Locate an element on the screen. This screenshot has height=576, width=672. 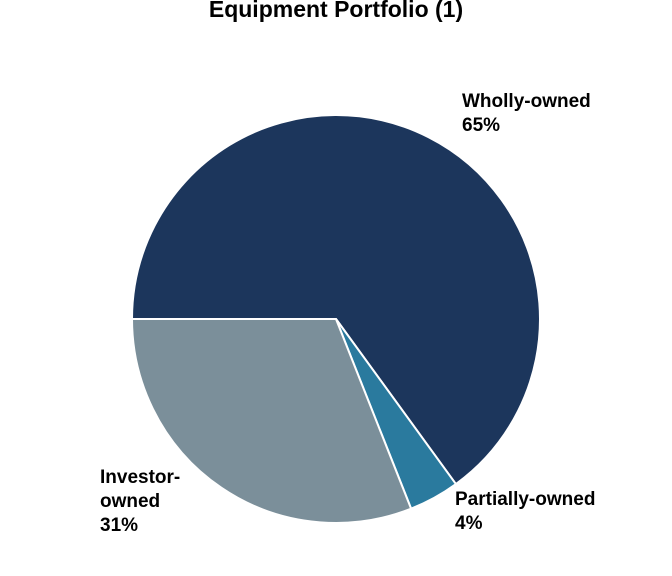
label-investor-owned-name-2: owned is located at coordinates (130, 501).